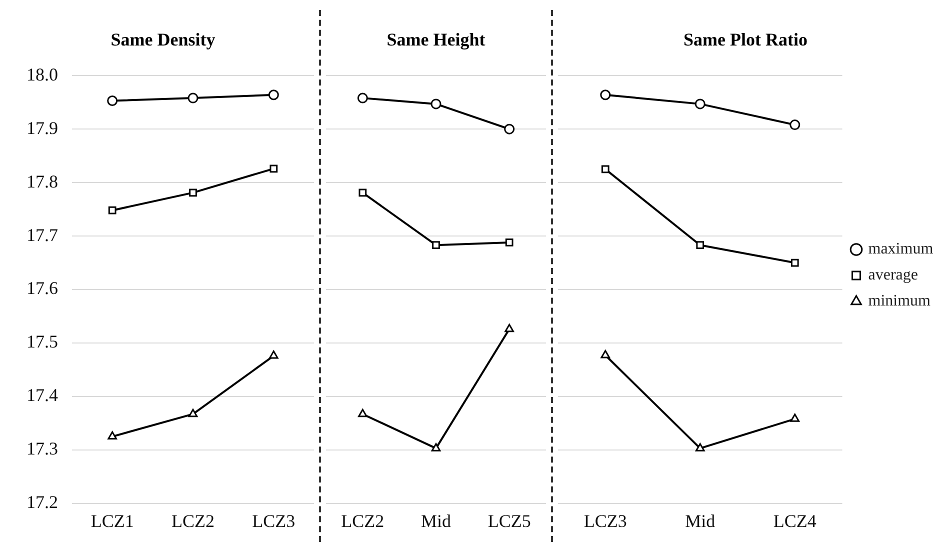 This screenshot has width=945, height=547. I want to click on legend-label: average, so click(893, 275).